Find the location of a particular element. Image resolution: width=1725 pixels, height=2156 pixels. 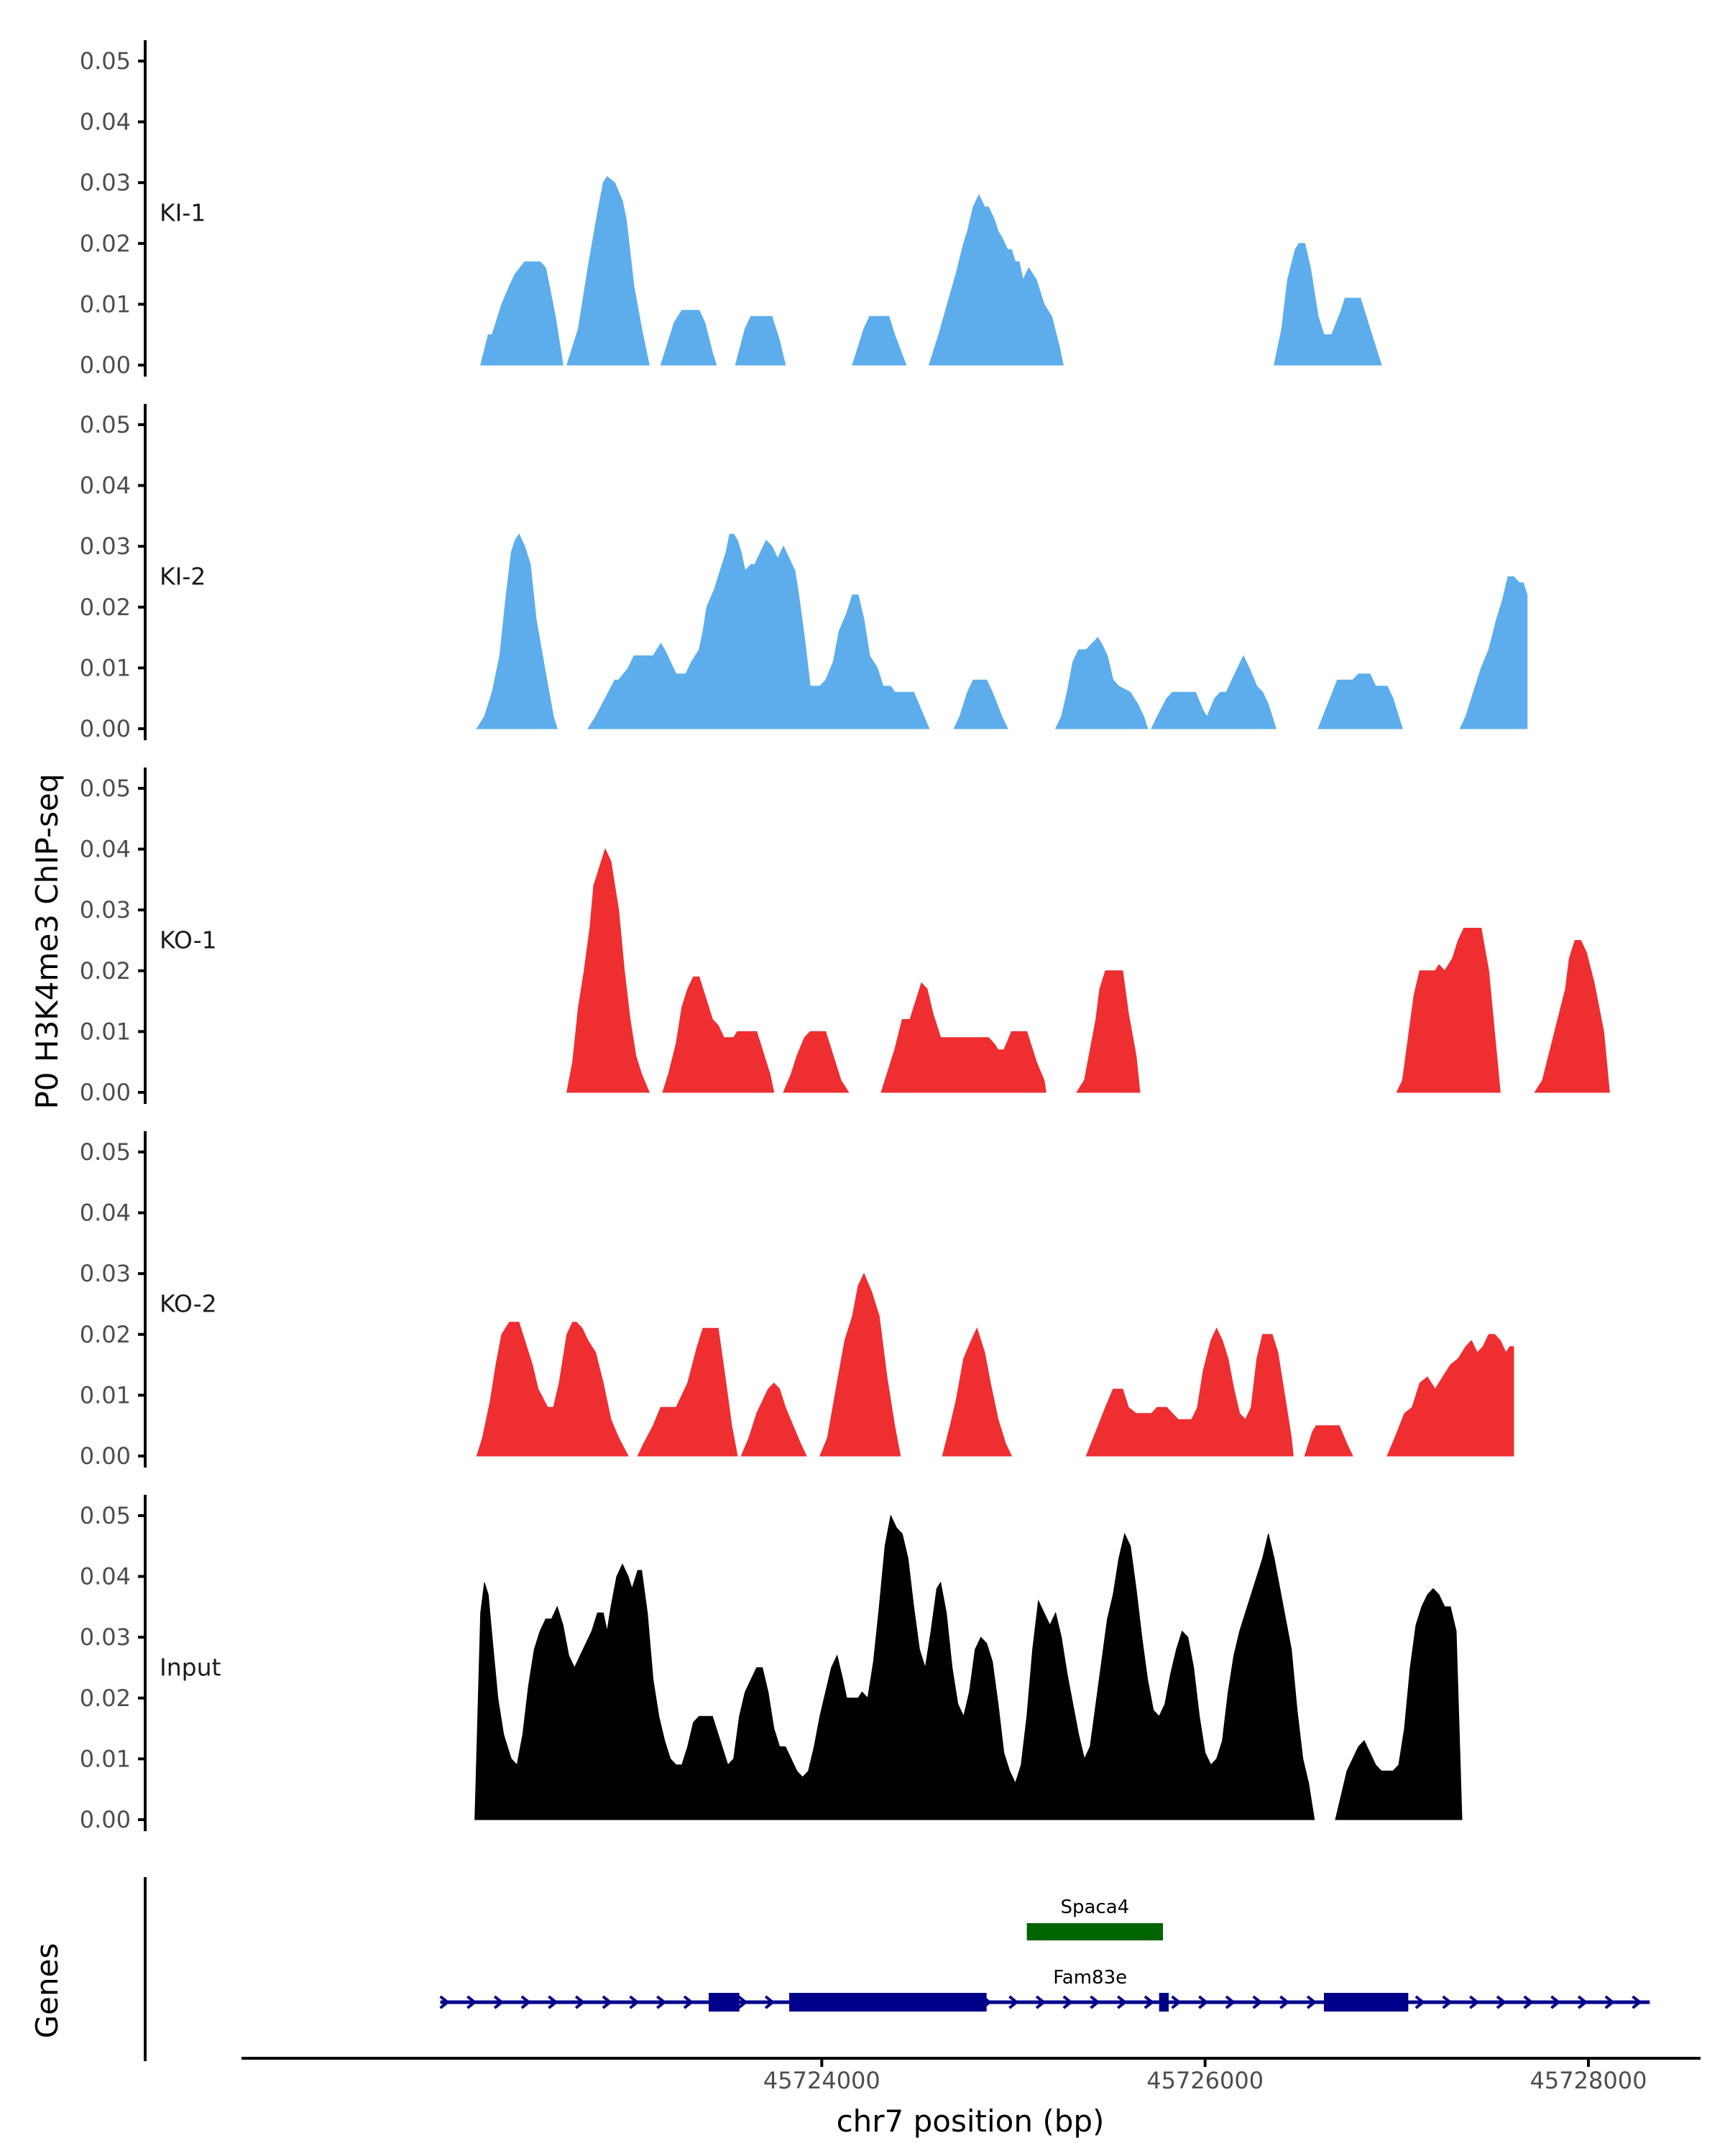

genes-track: Spaca4 Fam83e is located at coordinates (897, 1969).